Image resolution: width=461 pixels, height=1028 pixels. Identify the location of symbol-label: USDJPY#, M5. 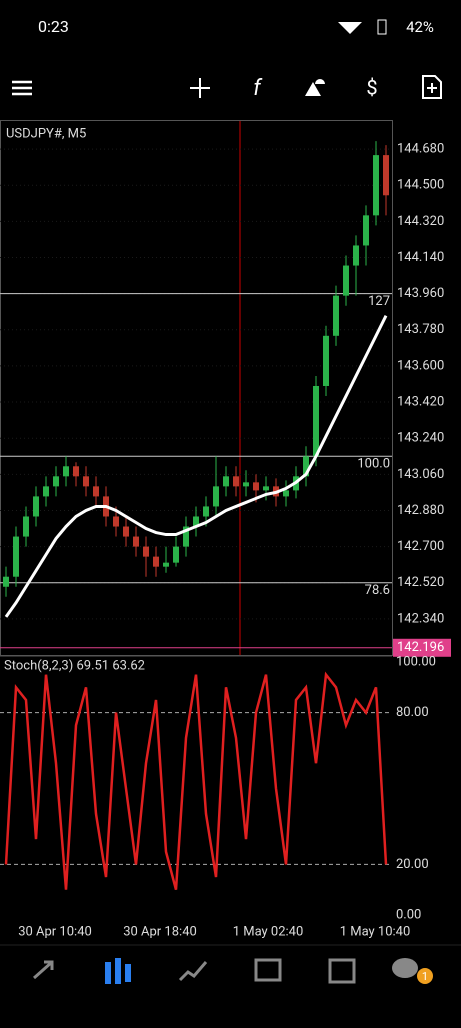
(46, 133).